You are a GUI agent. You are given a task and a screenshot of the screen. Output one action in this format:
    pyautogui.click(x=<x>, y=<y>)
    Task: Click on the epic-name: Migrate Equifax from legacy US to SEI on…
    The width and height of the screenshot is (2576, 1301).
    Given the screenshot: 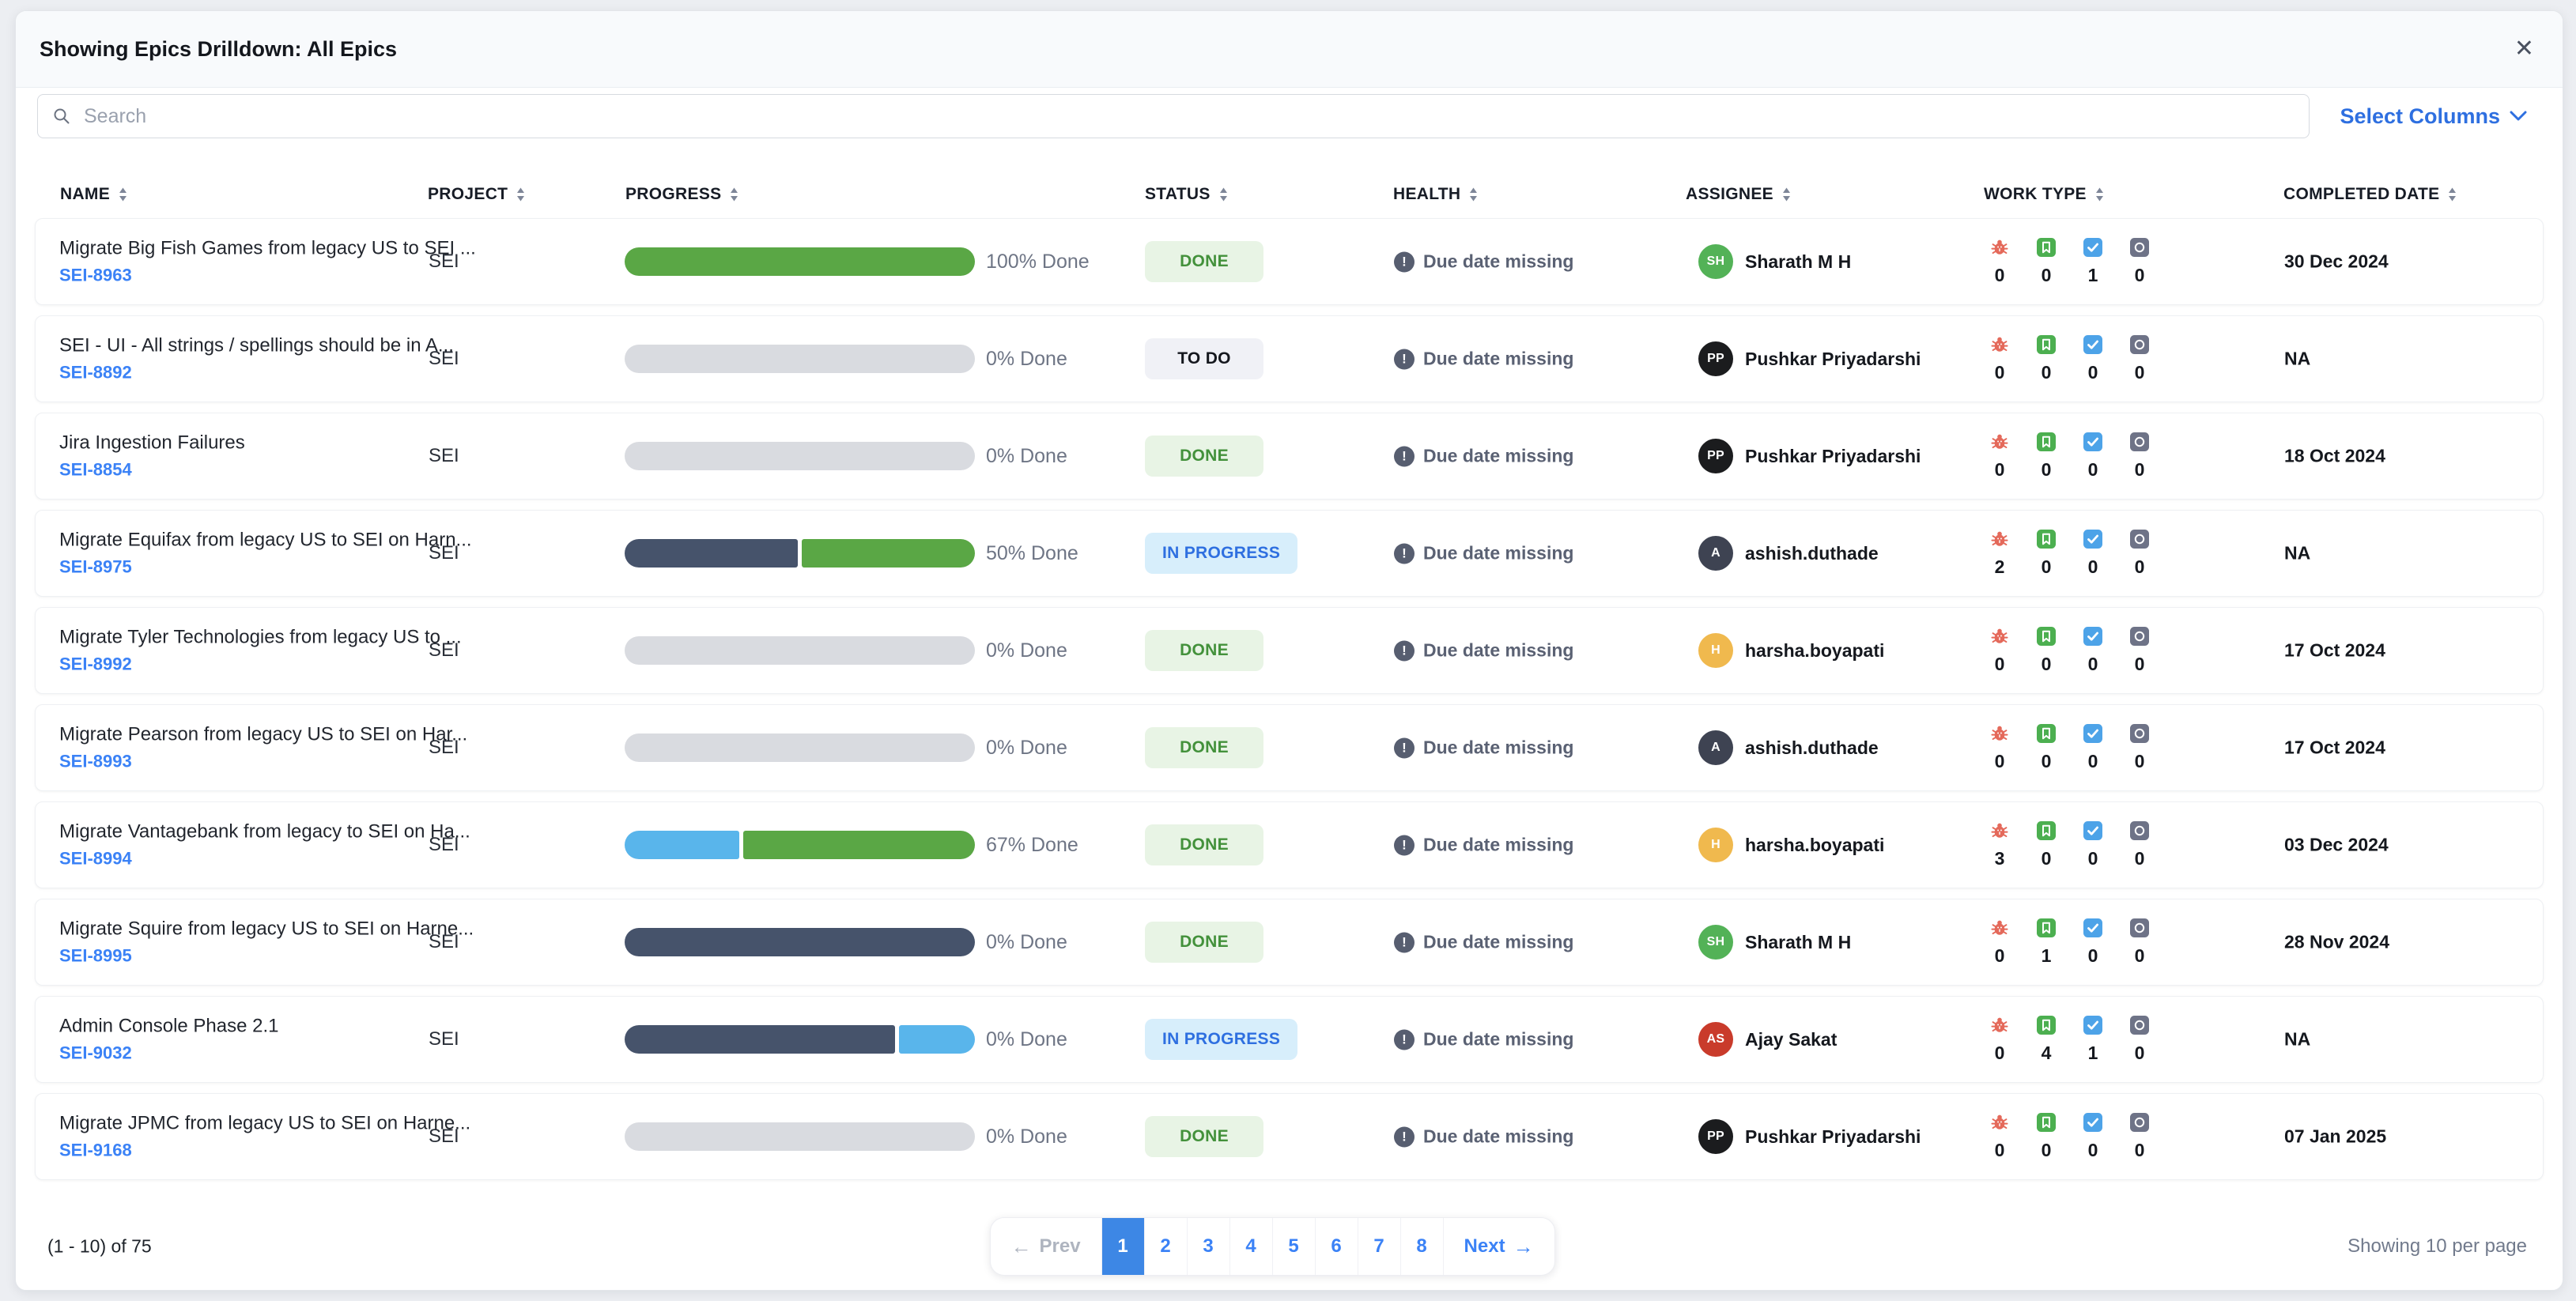 What is the action you would take?
    pyautogui.click(x=265, y=540)
    